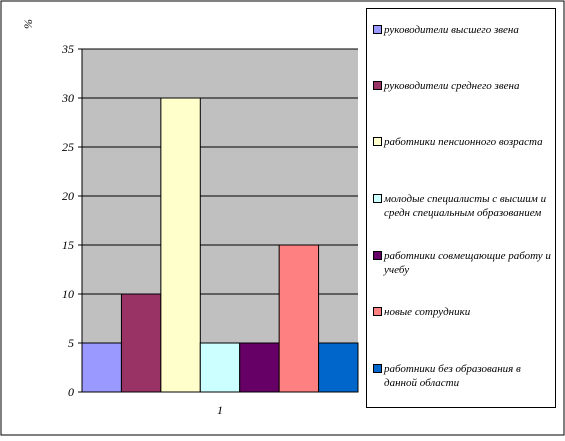 The width and height of the screenshot is (565, 441). What do you see at coordinates (67, 98) in the screenshot?
I see `y-tick-label: 30` at bounding box center [67, 98].